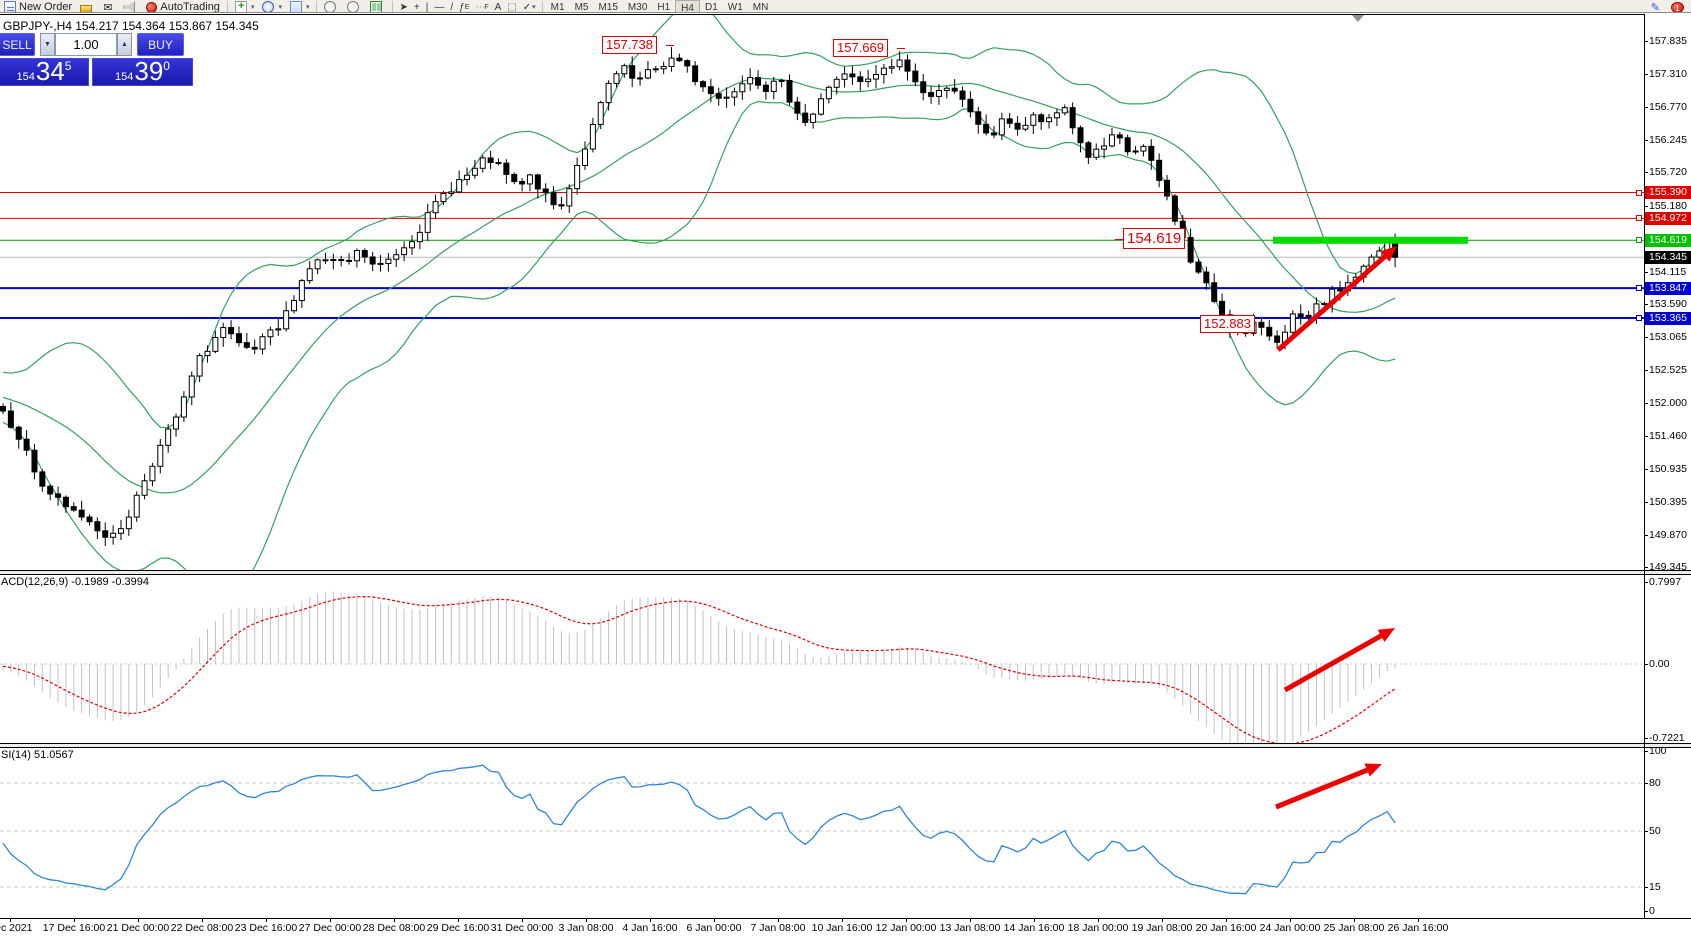 Image resolution: width=1691 pixels, height=938 pixels. I want to click on channel-tool: ⋯ F, so click(482, 7).